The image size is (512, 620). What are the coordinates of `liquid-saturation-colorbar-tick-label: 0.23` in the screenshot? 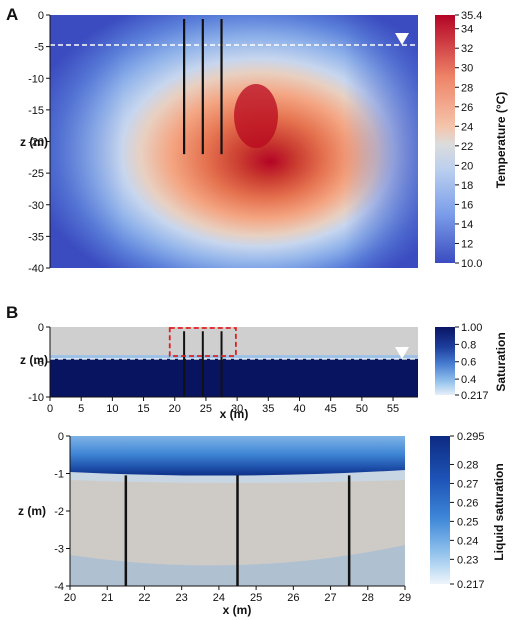 It's located at (467, 560).